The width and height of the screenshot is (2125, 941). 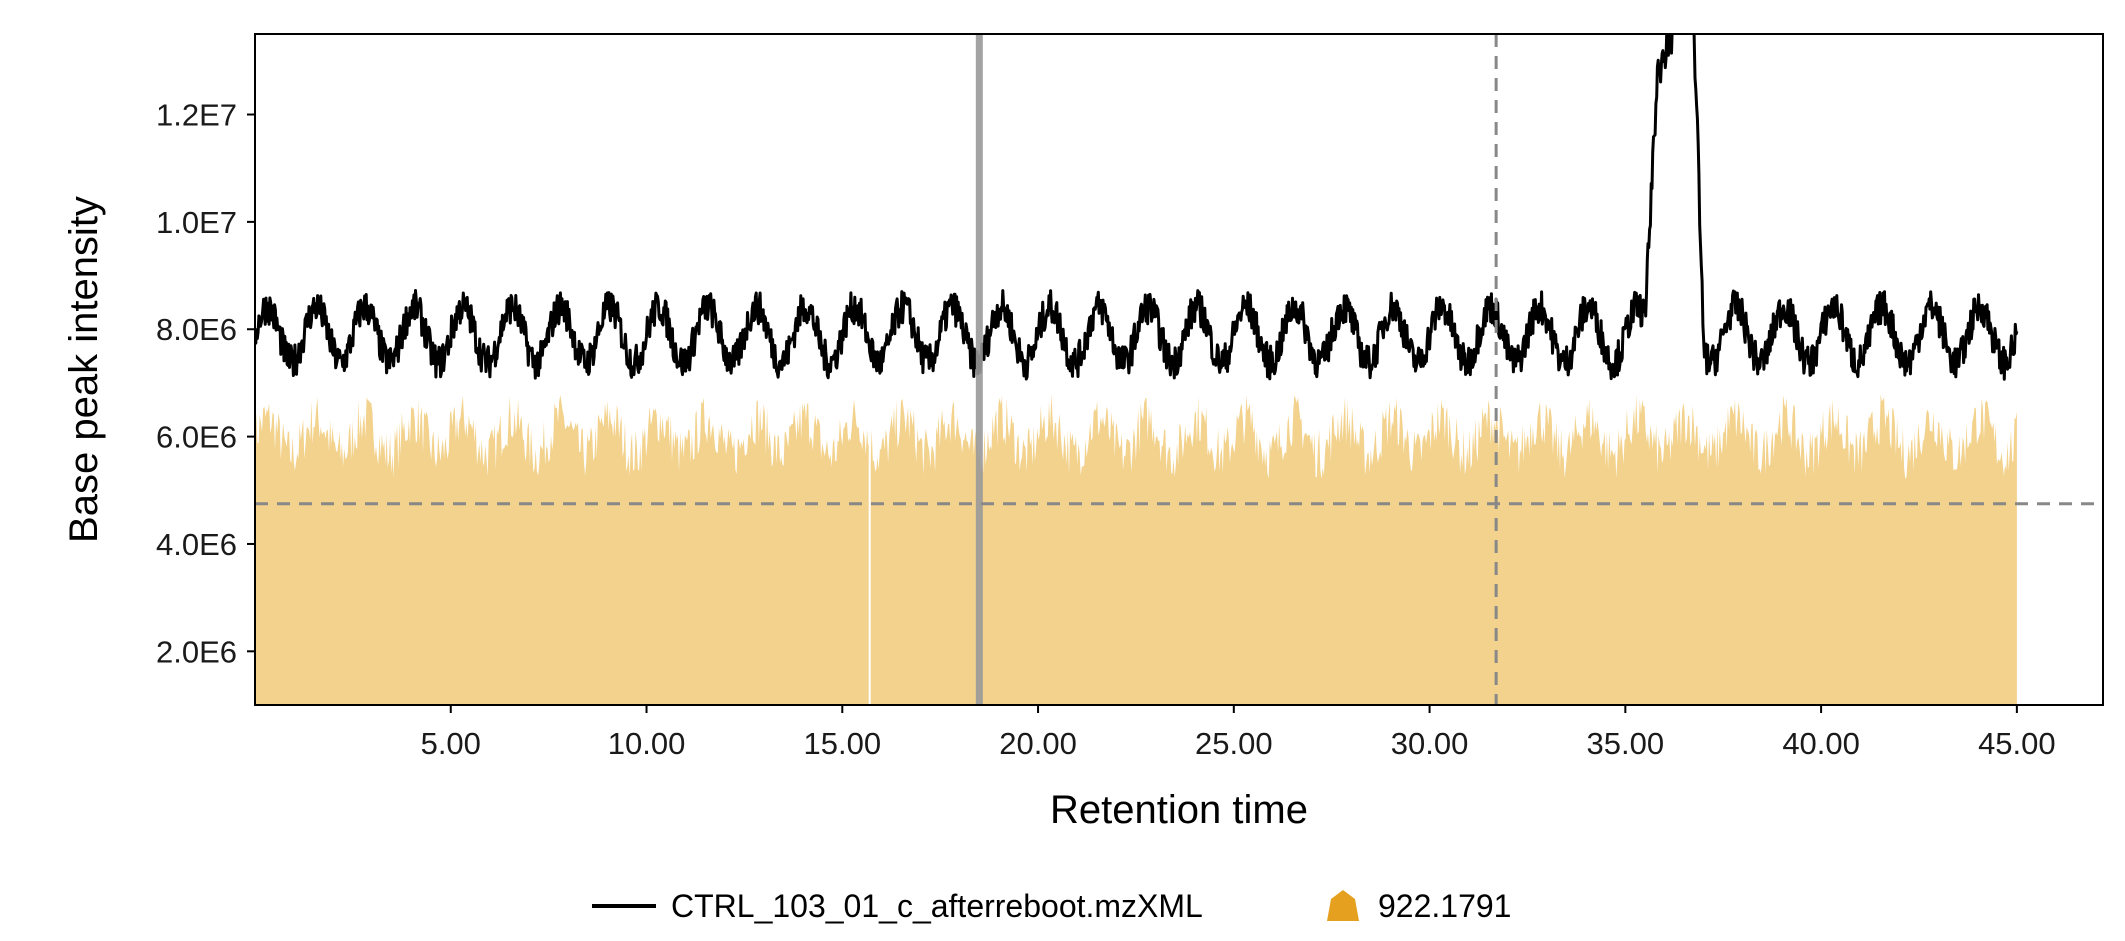 What do you see at coordinates (196, 222) in the screenshot?
I see `y-tick-label: 1.0E7` at bounding box center [196, 222].